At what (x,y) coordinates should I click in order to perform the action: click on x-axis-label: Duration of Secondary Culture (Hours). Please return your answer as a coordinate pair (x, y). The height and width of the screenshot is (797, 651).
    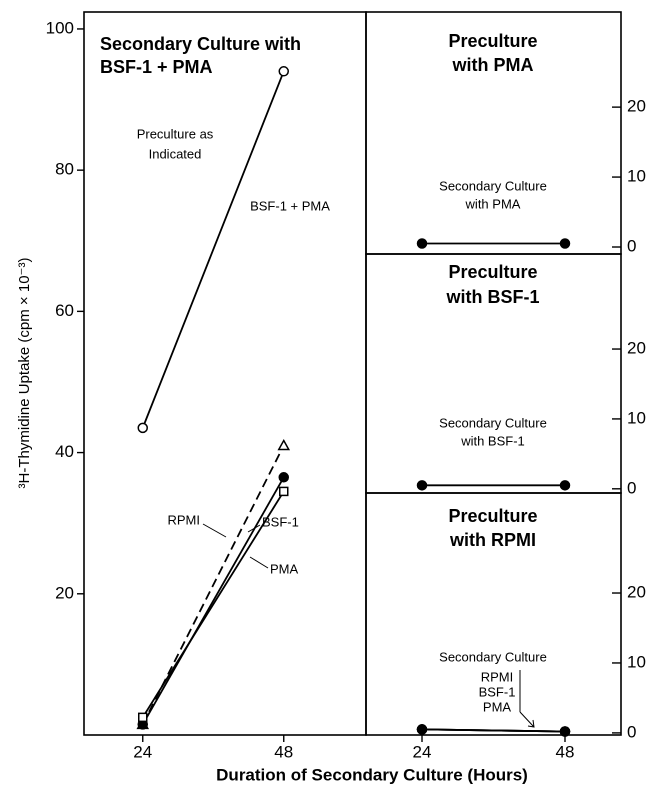
    Looking at the image, I should click on (372, 774).